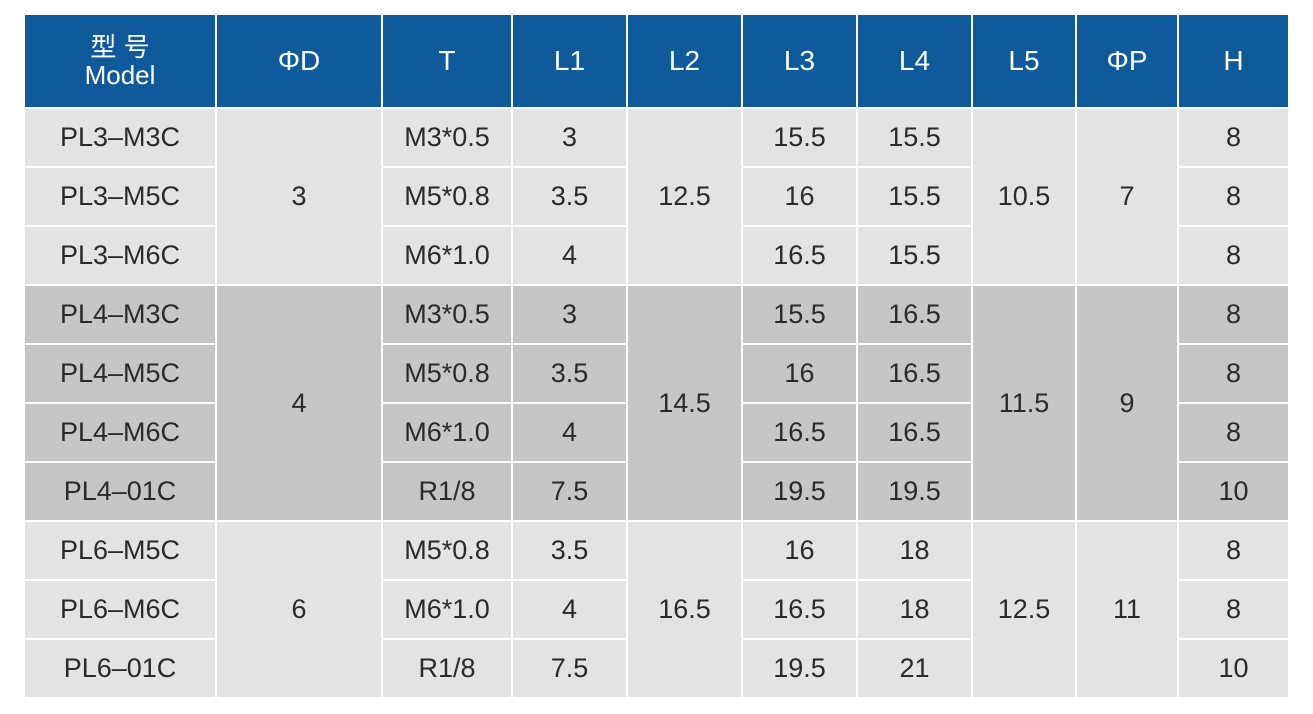  I want to click on header-l2: L2, so click(684, 61).